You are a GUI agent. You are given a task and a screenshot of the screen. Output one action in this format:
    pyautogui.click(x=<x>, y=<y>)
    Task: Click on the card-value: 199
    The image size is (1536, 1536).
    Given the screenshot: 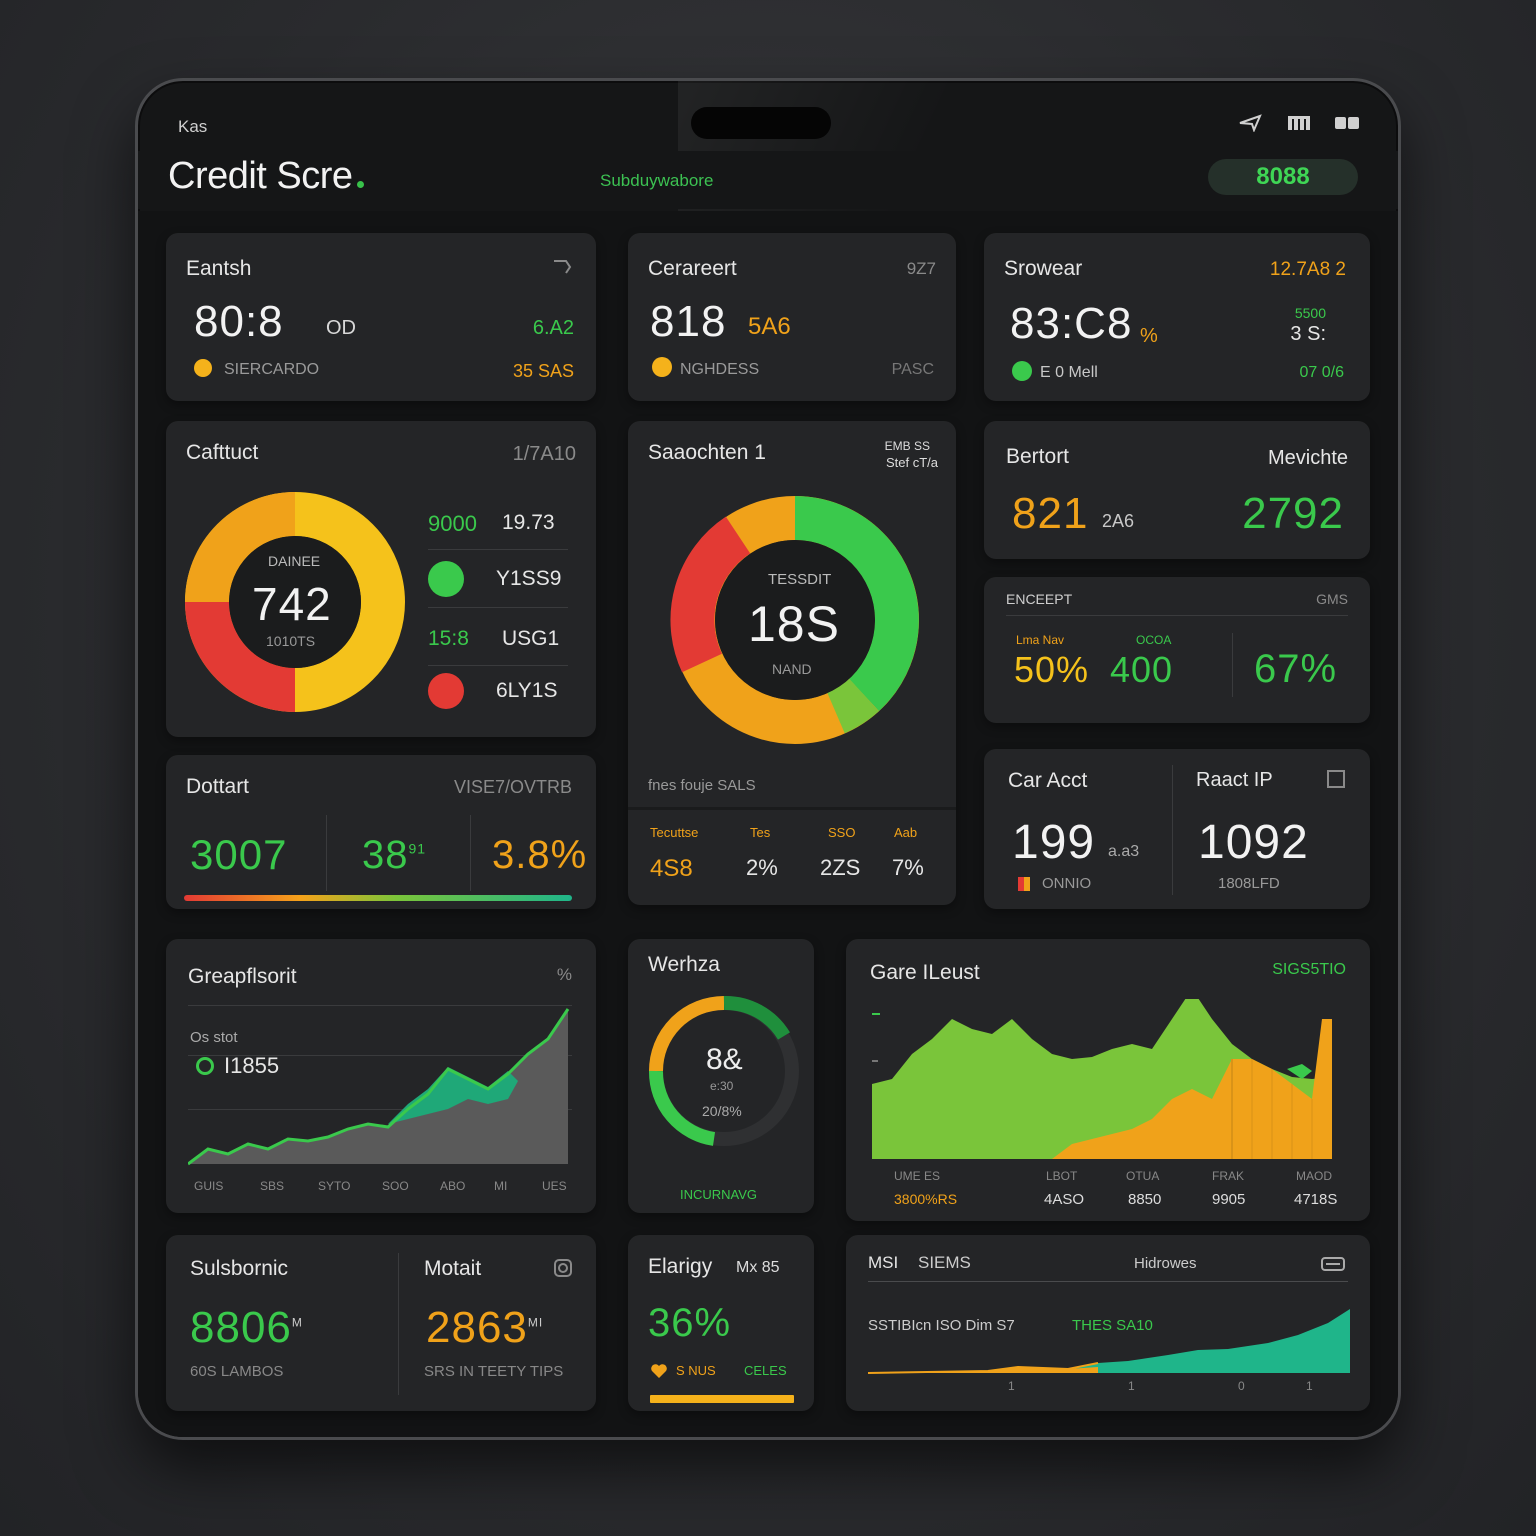 What is the action you would take?
    pyautogui.click(x=1054, y=842)
    